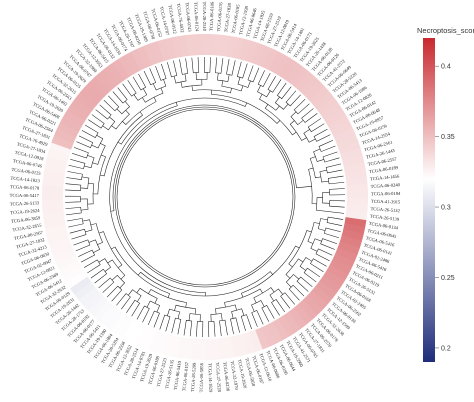 The height and width of the screenshot is (402, 474). I want to click on legend-tick-label: 0.4, so click(446, 67).